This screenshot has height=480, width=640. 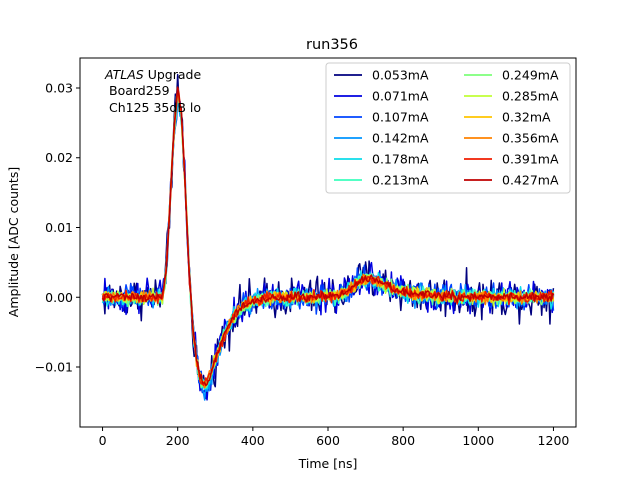 What do you see at coordinates (530, 138) in the screenshot?
I see `legend-label: 0.356mA` at bounding box center [530, 138].